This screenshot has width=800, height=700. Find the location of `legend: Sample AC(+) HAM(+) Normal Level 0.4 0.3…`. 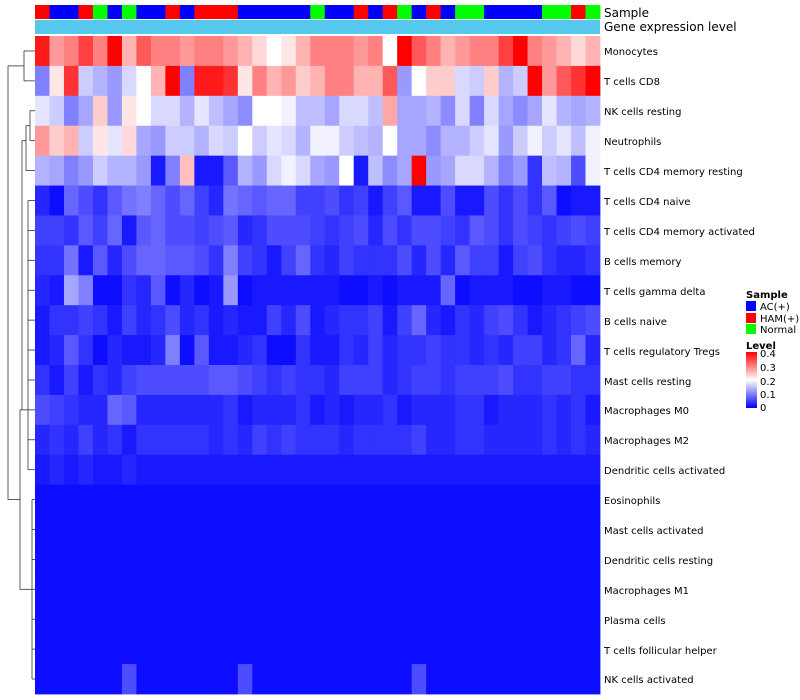

legend: Sample AC(+) HAM(+) Normal Level 0.4 0.3… is located at coordinates (772, 352).